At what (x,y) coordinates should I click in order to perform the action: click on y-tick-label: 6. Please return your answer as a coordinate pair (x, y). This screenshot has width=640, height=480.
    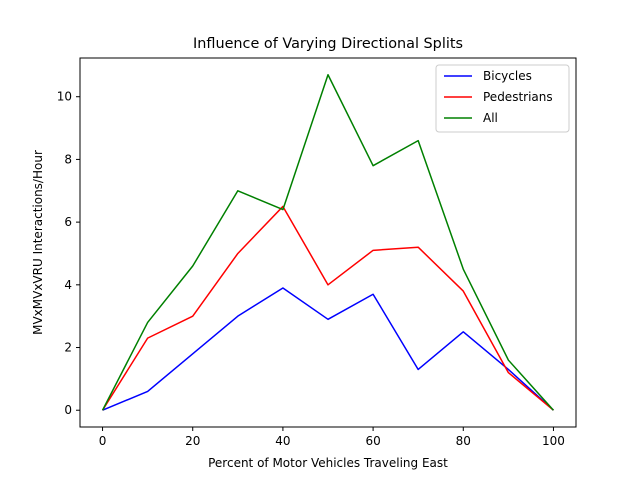
    Looking at the image, I should click on (68, 222).